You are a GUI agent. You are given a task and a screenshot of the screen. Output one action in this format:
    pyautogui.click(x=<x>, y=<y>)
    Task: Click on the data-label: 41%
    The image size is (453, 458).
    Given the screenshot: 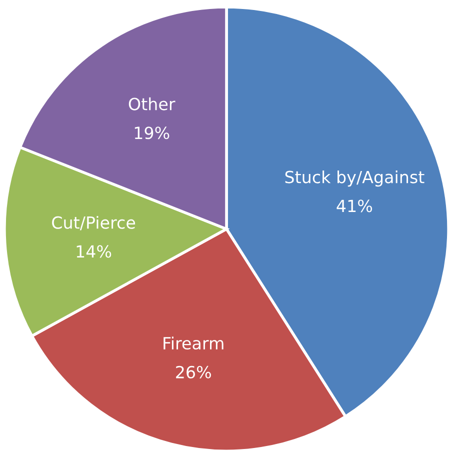 What is the action you would take?
    pyautogui.click(x=354, y=206)
    